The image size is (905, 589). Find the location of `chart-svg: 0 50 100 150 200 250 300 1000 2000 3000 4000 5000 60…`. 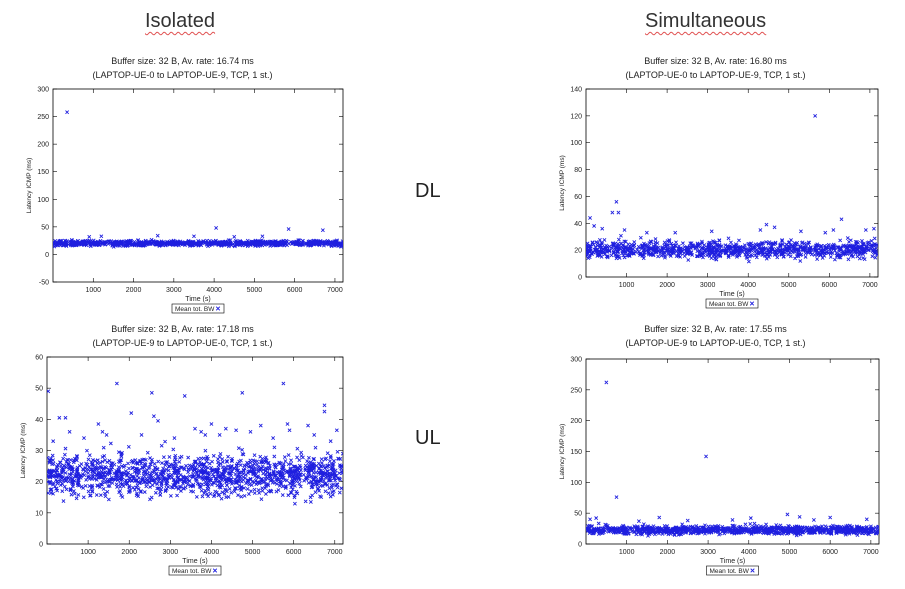

chart-svg: 0 50 100 150 200 250 300 1000 2000 3000 4000 5000 60… is located at coordinates (719, 466).